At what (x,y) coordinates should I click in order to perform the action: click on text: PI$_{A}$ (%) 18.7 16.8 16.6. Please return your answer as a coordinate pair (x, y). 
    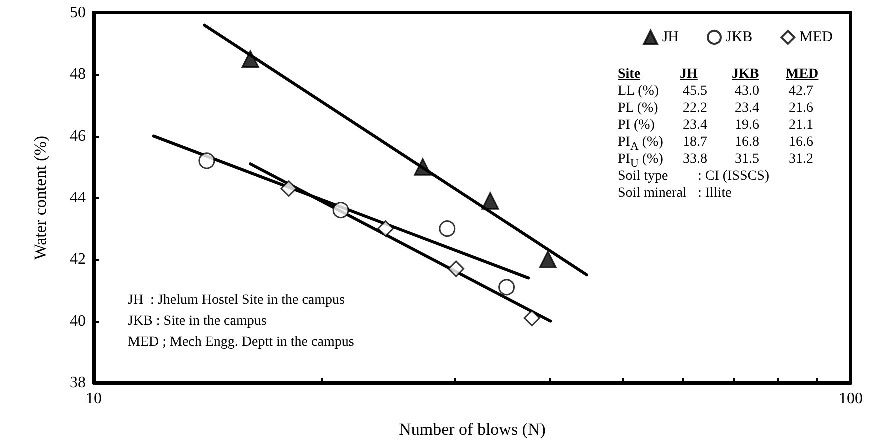
    Looking at the image, I should click on (716, 144).